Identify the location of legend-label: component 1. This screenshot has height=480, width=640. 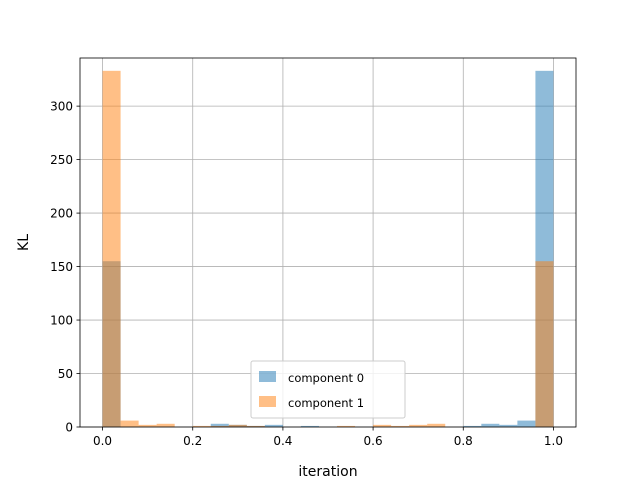
(326, 403).